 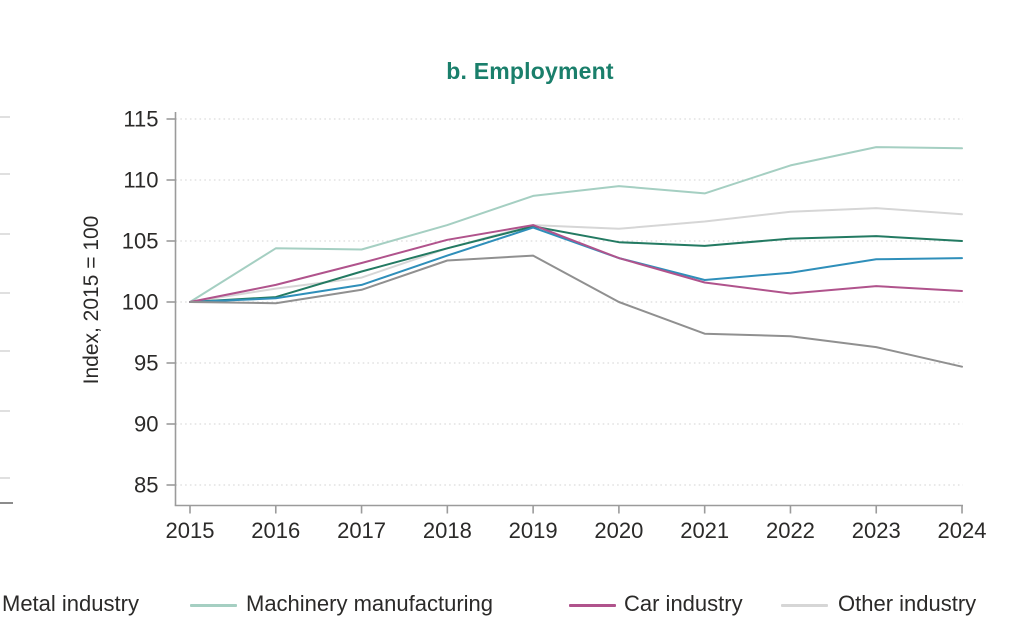 What do you see at coordinates (6, 503) in the screenshot?
I see `left-edge-axis-remnant` at bounding box center [6, 503].